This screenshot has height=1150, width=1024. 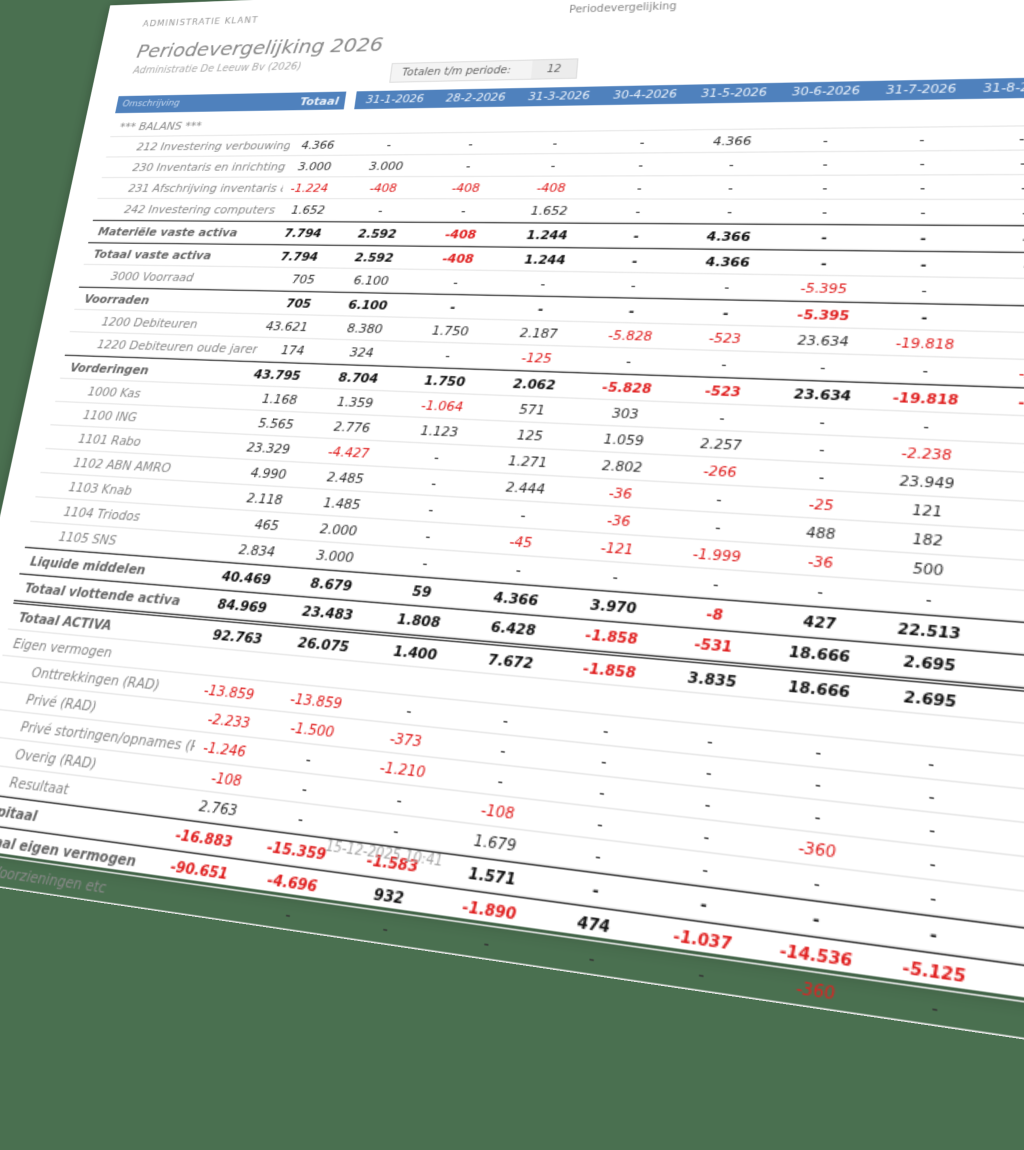 What do you see at coordinates (624, 439) in the screenshot?
I see `month-cell: 1.059` at bounding box center [624, 439].